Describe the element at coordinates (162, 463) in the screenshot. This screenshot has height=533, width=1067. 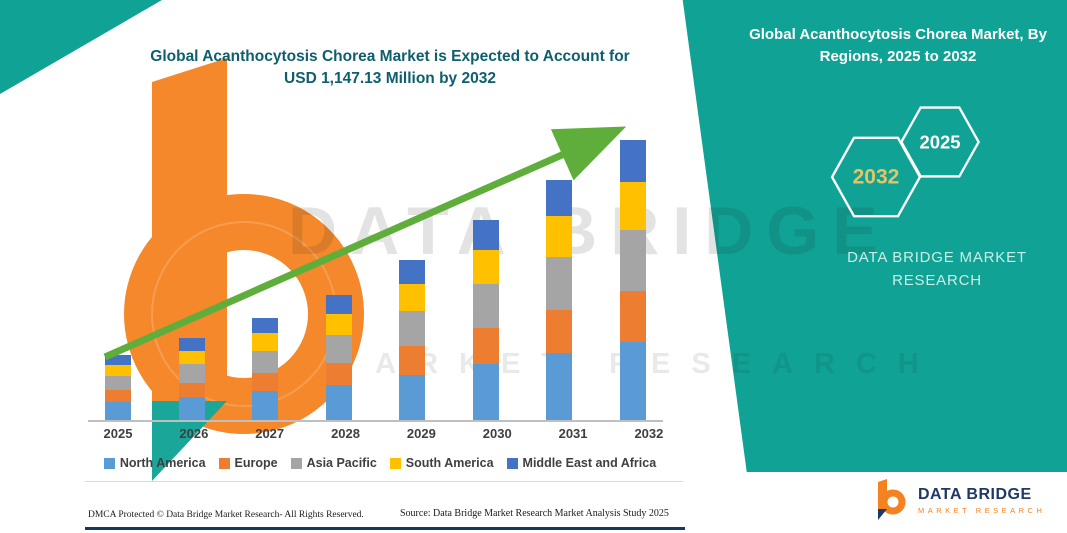
I see `legend-label: North America` at that location.